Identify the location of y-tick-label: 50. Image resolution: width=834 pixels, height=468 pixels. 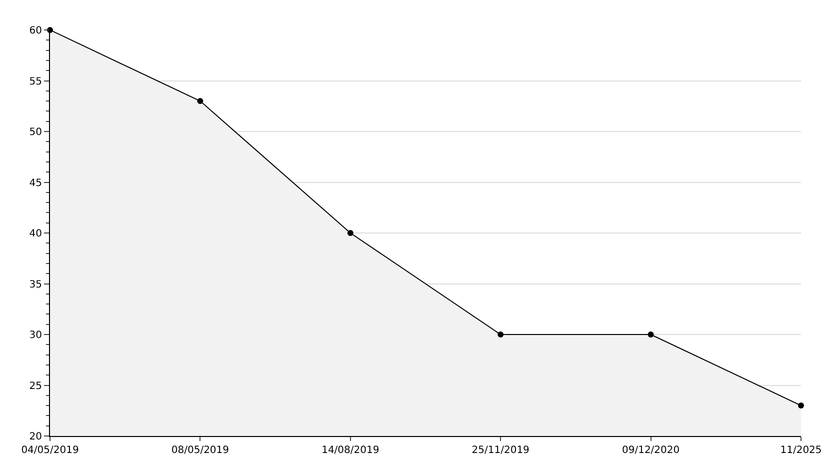
(35, 132).